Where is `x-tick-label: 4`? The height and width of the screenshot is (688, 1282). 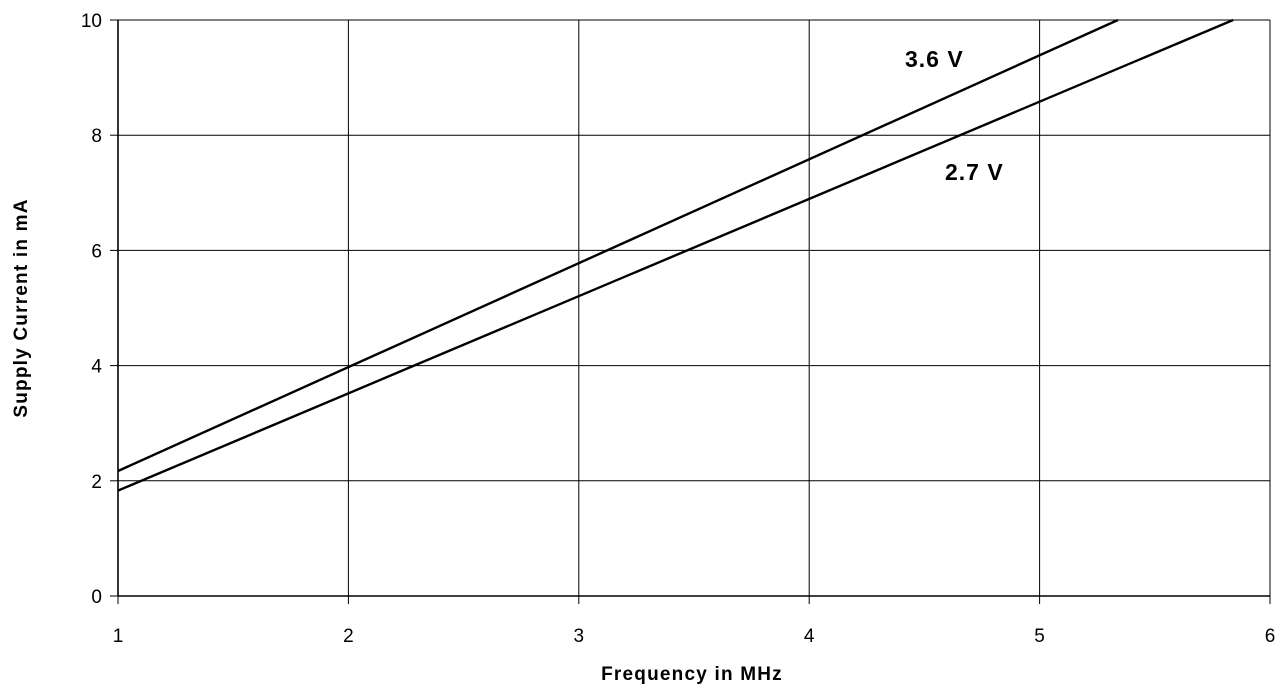
x-tick-label: 4 is located at coordinates (809, 636).